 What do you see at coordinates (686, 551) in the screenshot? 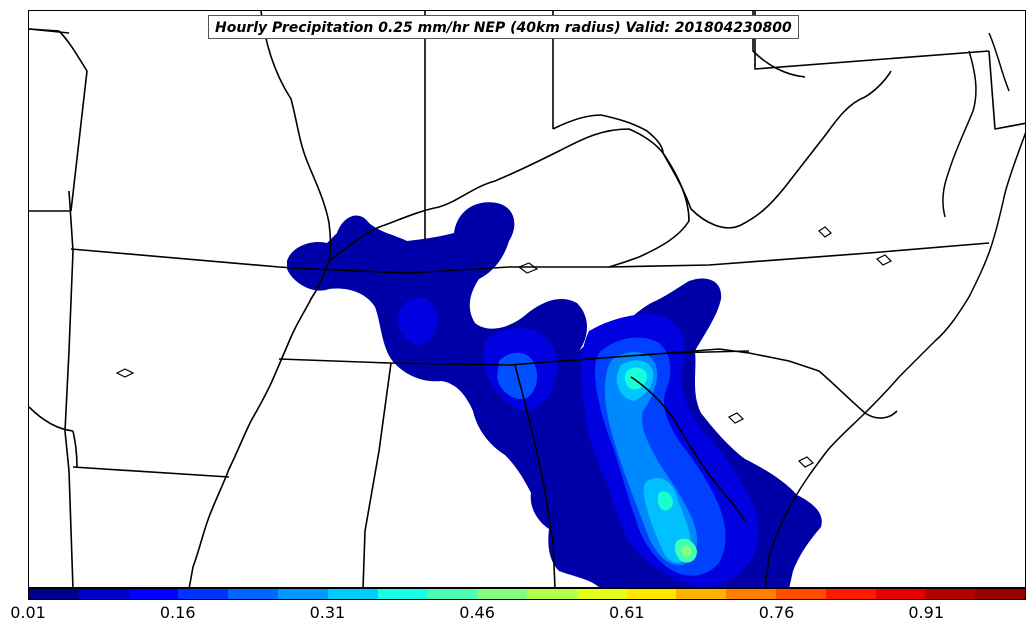
I see `precip-region-max` at bounding box center [686, 551].